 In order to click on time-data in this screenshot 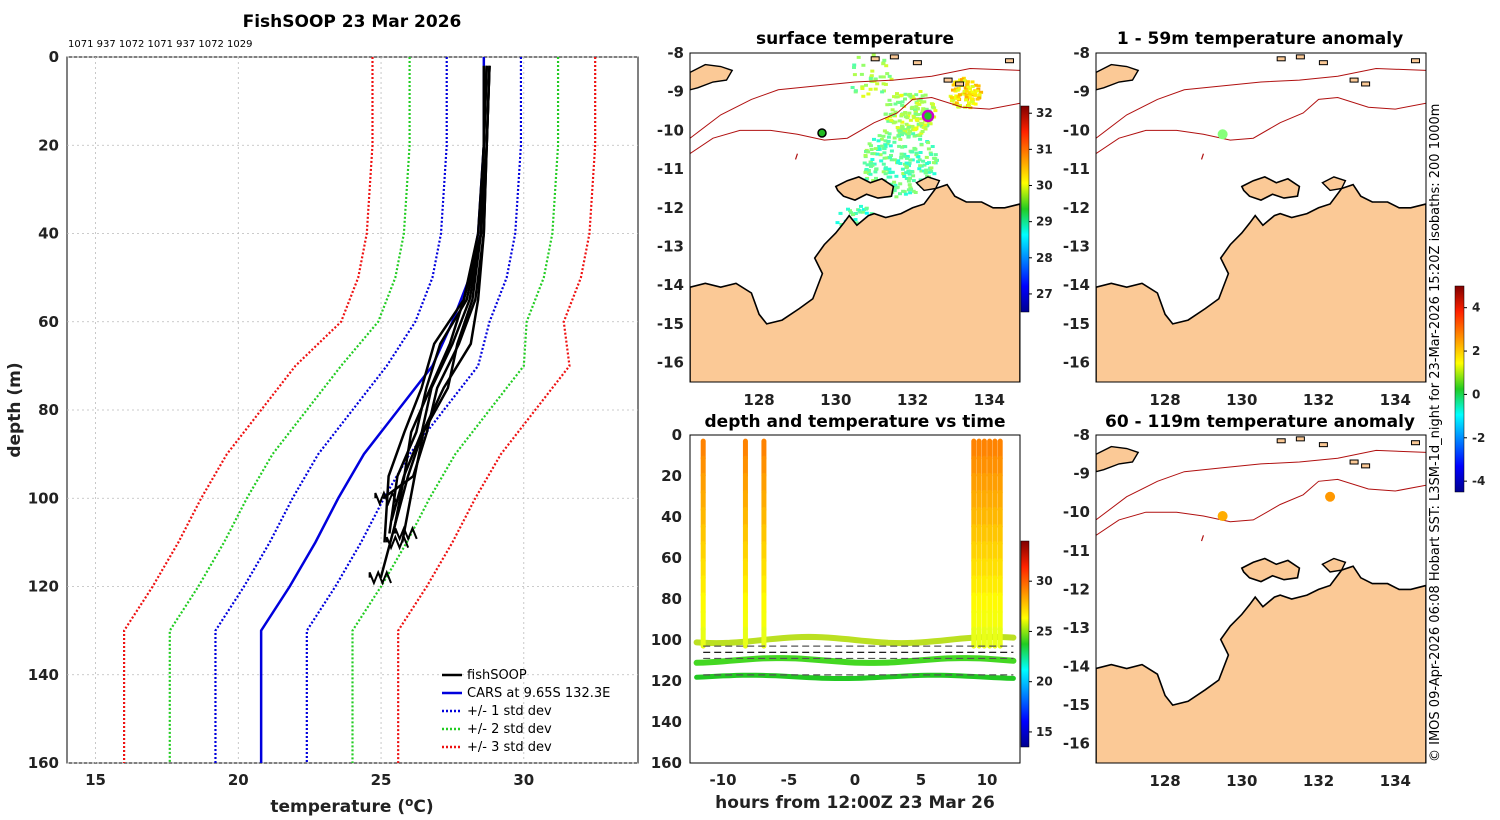, I will do `click(855, 559)`.